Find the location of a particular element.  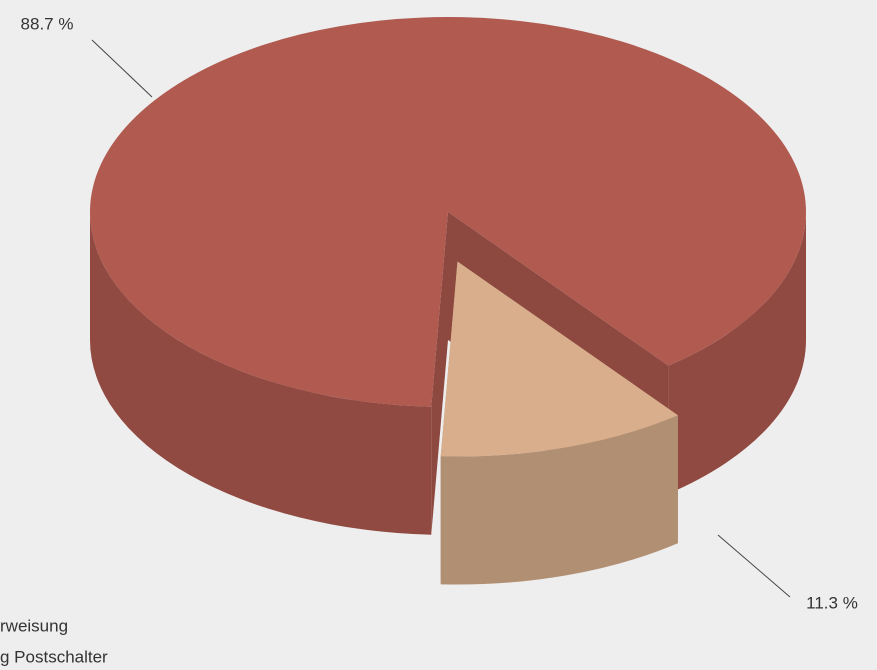

legend-label: rweisung is located at coordinates (34, 625).